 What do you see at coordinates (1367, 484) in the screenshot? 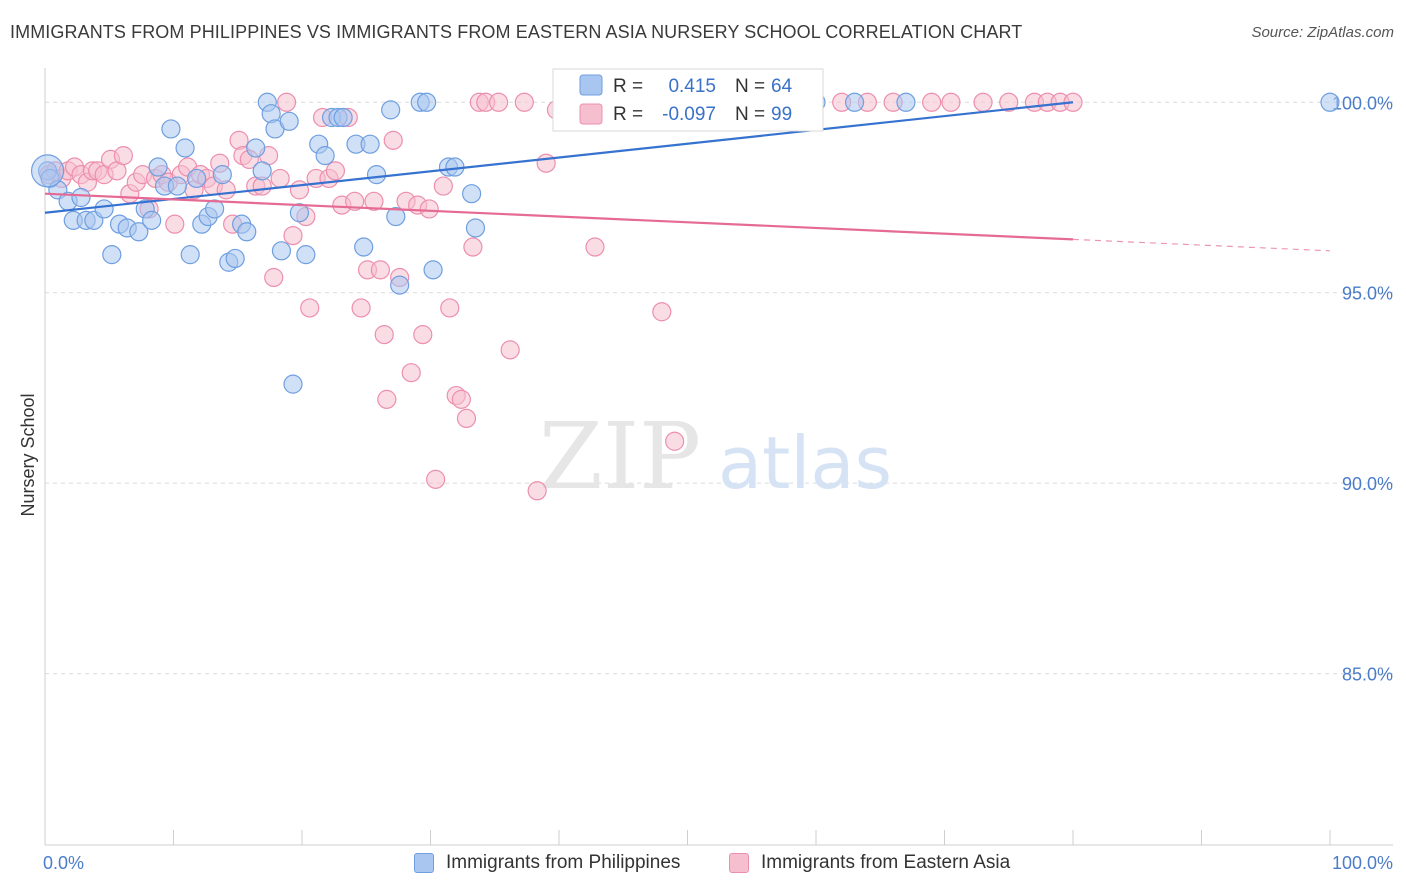
I see `y-tick-label: 90.0%` at bounding box center [1367, 484].